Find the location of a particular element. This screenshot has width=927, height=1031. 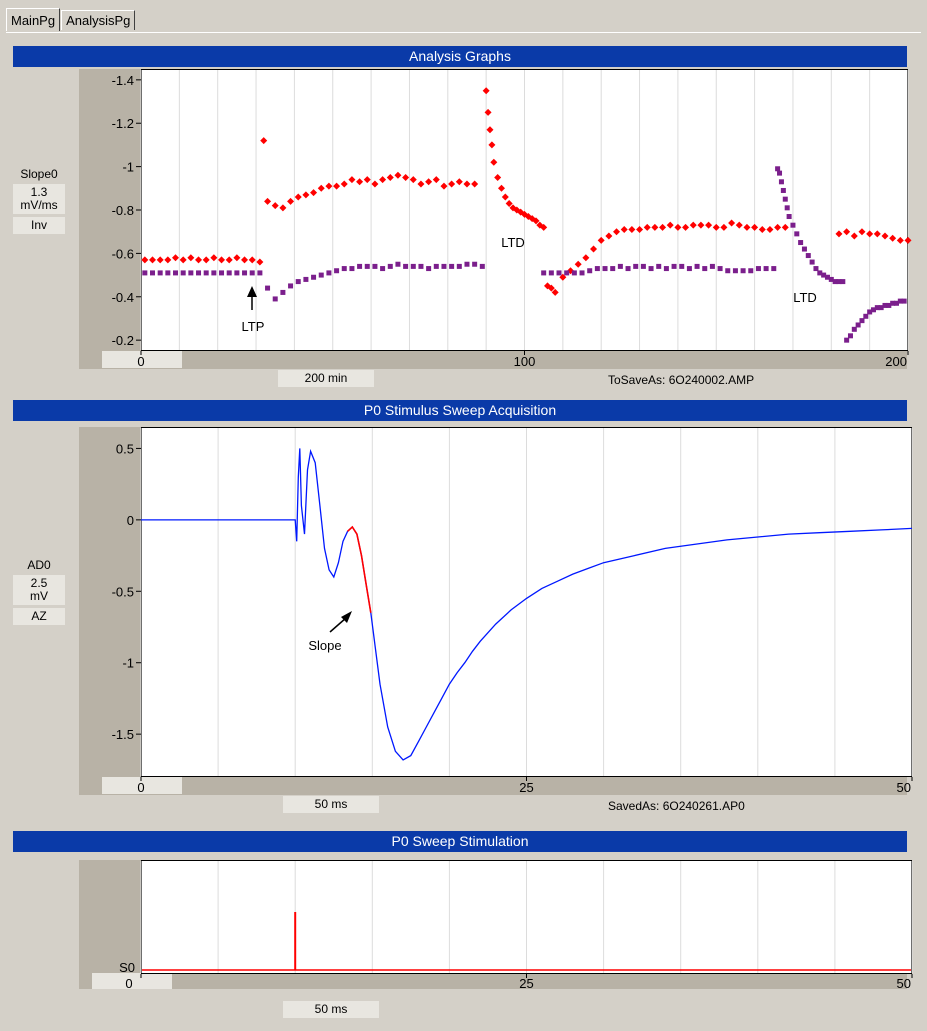

acquisition-channel-label: AD0 is located at coordinates (39, 565).